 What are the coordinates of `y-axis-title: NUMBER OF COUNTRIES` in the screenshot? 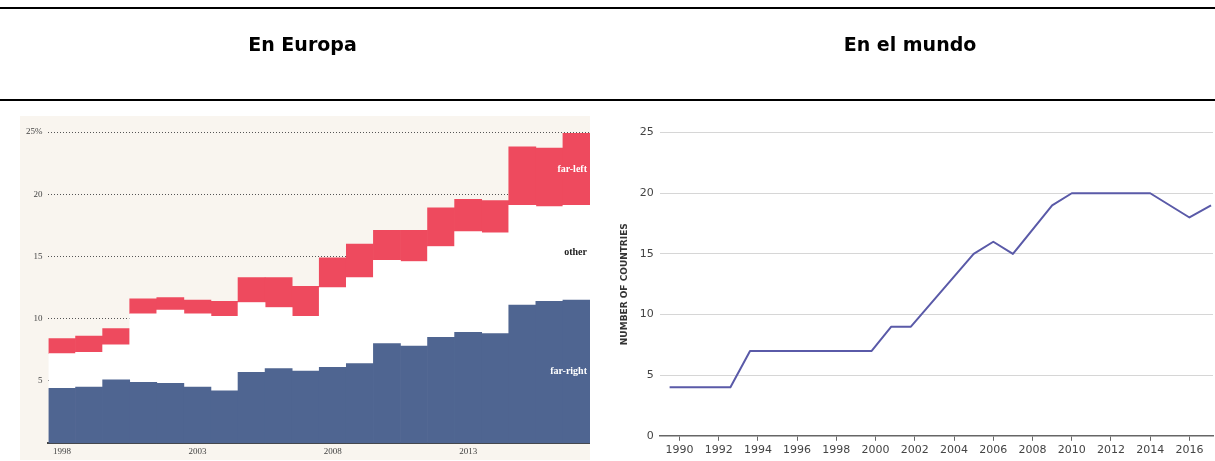 It's located at (623, 284).